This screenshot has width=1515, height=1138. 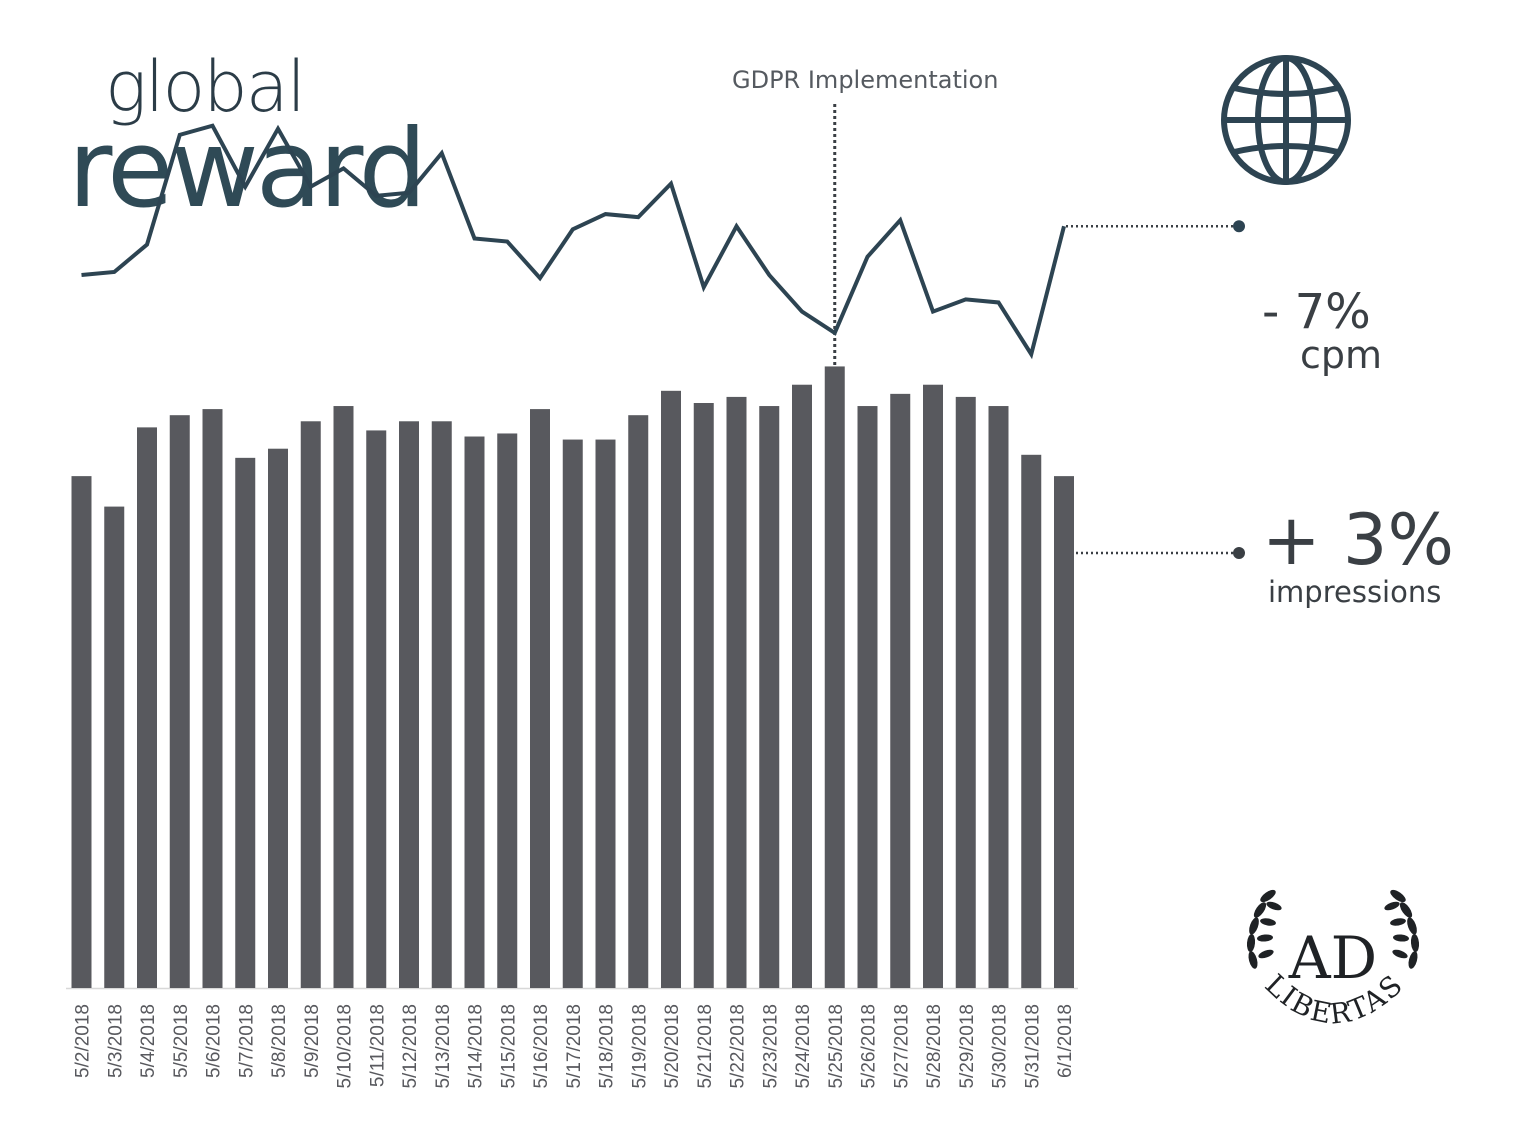 What do you see at coordinates (541, 1046) in the screenshot?
I see `x-tick-label: 5/16/2018` at bounding box center [541, 1046].